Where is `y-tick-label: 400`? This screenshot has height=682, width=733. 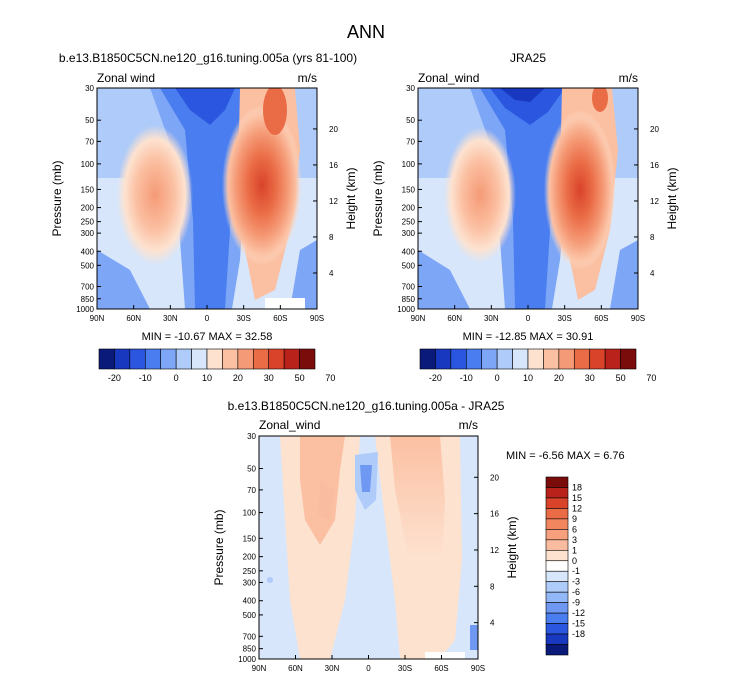 y-tick-label: 400 is located at coordinates (409, 251).